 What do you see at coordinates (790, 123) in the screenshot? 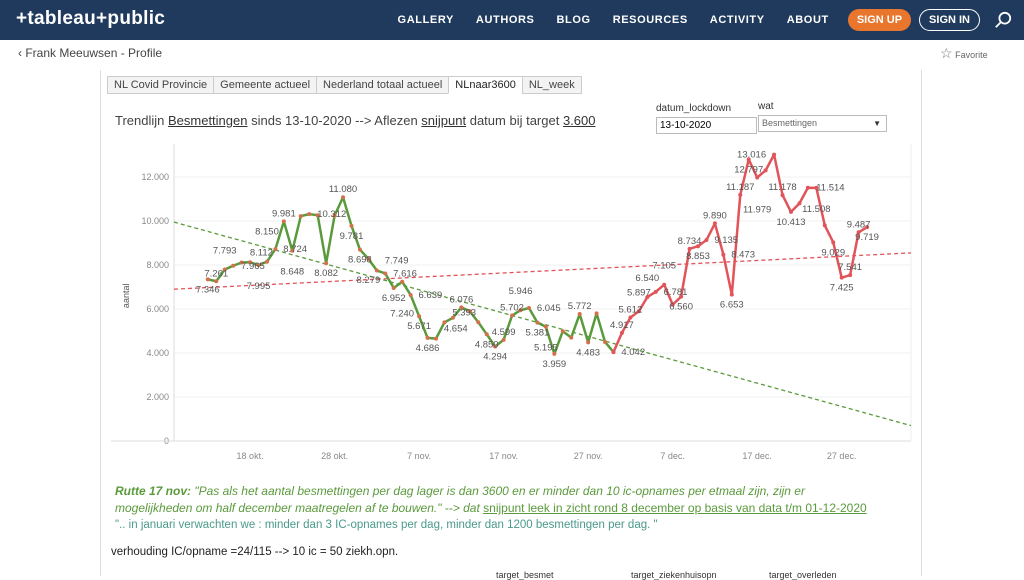
I see `wat-selected-value: Besmettingen` at bounding box center [790, 123].